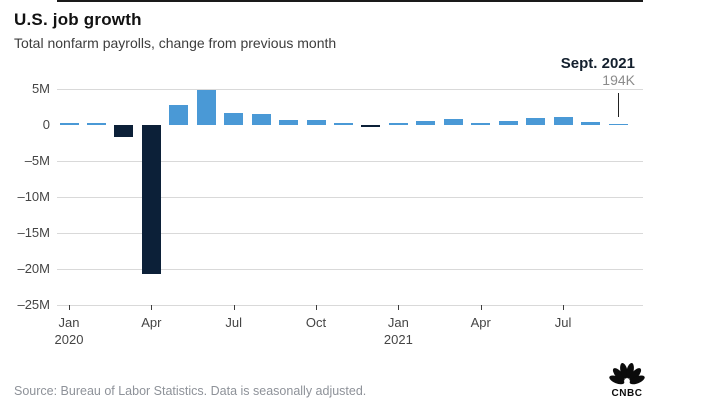  I want to click on annotation-label: Sept. 2021, so click(597, 63).